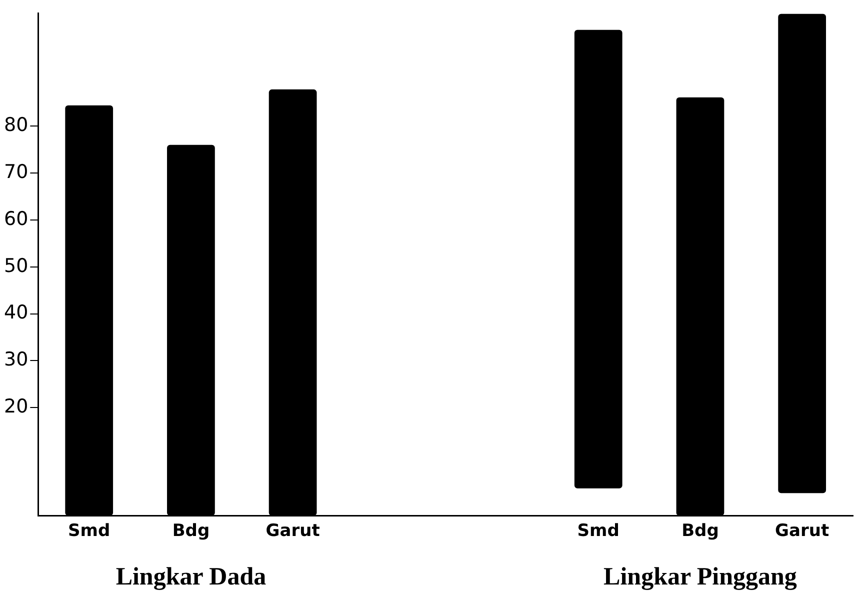  I want to click on y-tick-label: 50, so click(16, 265).